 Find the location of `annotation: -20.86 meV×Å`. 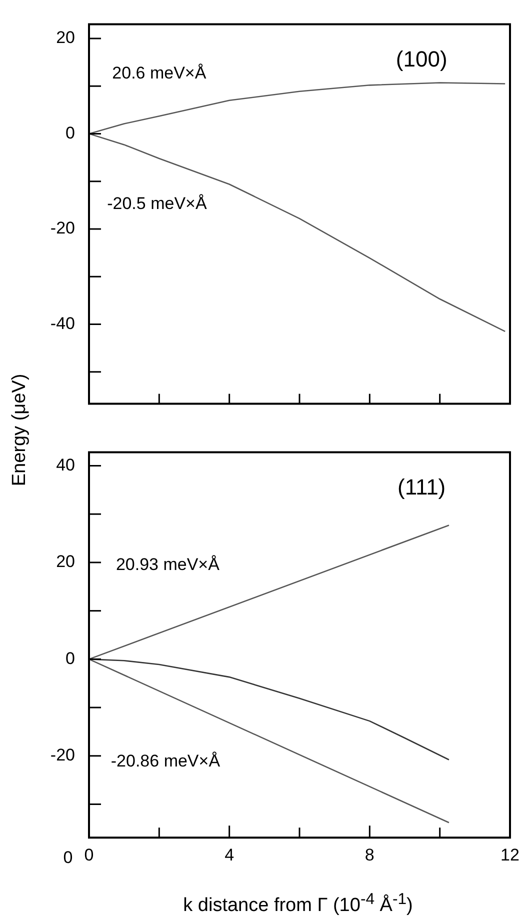

annotation: -20.86 meV×Å is located at coordinates (165, 760).